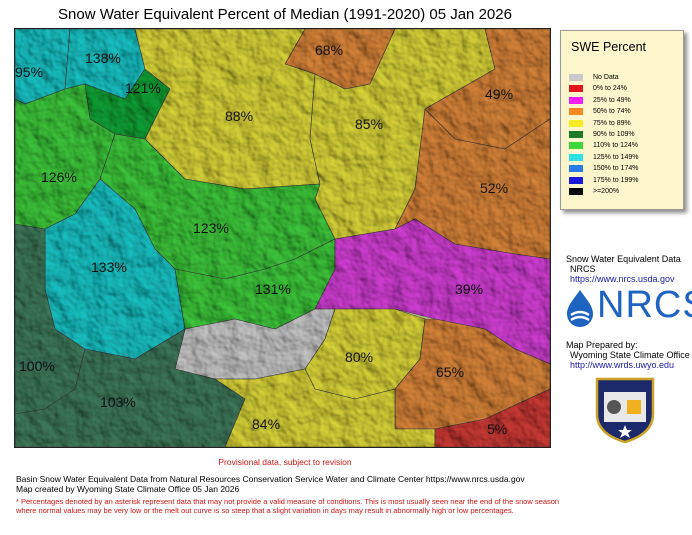  I want to click on basin-label-b14: 100%, so click(37, 366).